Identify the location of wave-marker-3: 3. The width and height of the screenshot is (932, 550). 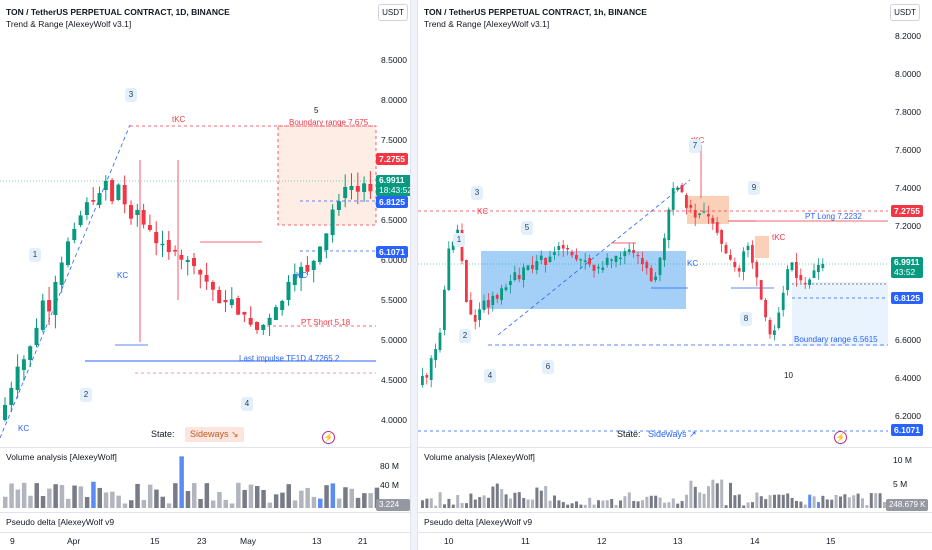
(131, 95).